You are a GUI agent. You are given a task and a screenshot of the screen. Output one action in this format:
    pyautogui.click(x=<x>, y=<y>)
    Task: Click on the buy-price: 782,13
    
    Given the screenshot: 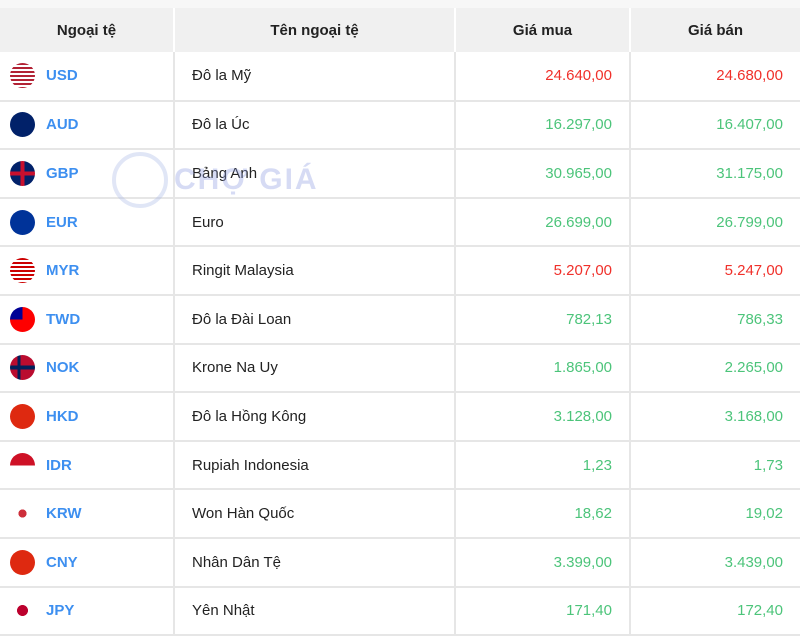 What is the action you would take?
    pyautogui.click(x=543, y=319)
    